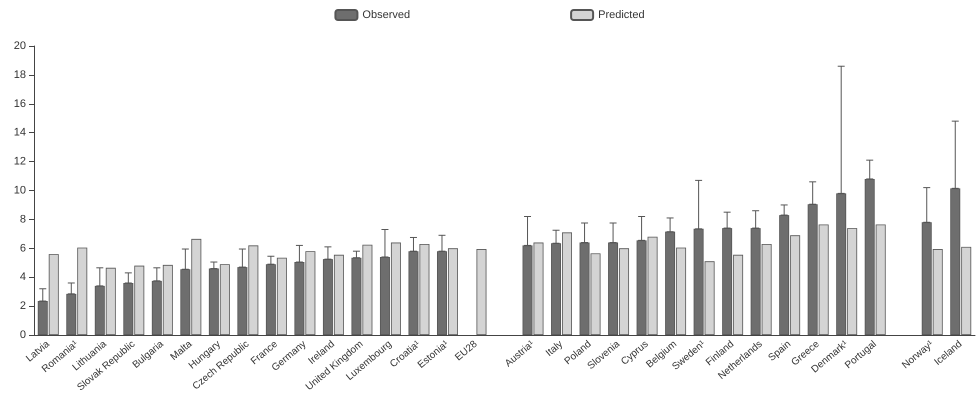 The image size is (979, 416). I want to click on y-tick-label: 2, so click(23, 306).